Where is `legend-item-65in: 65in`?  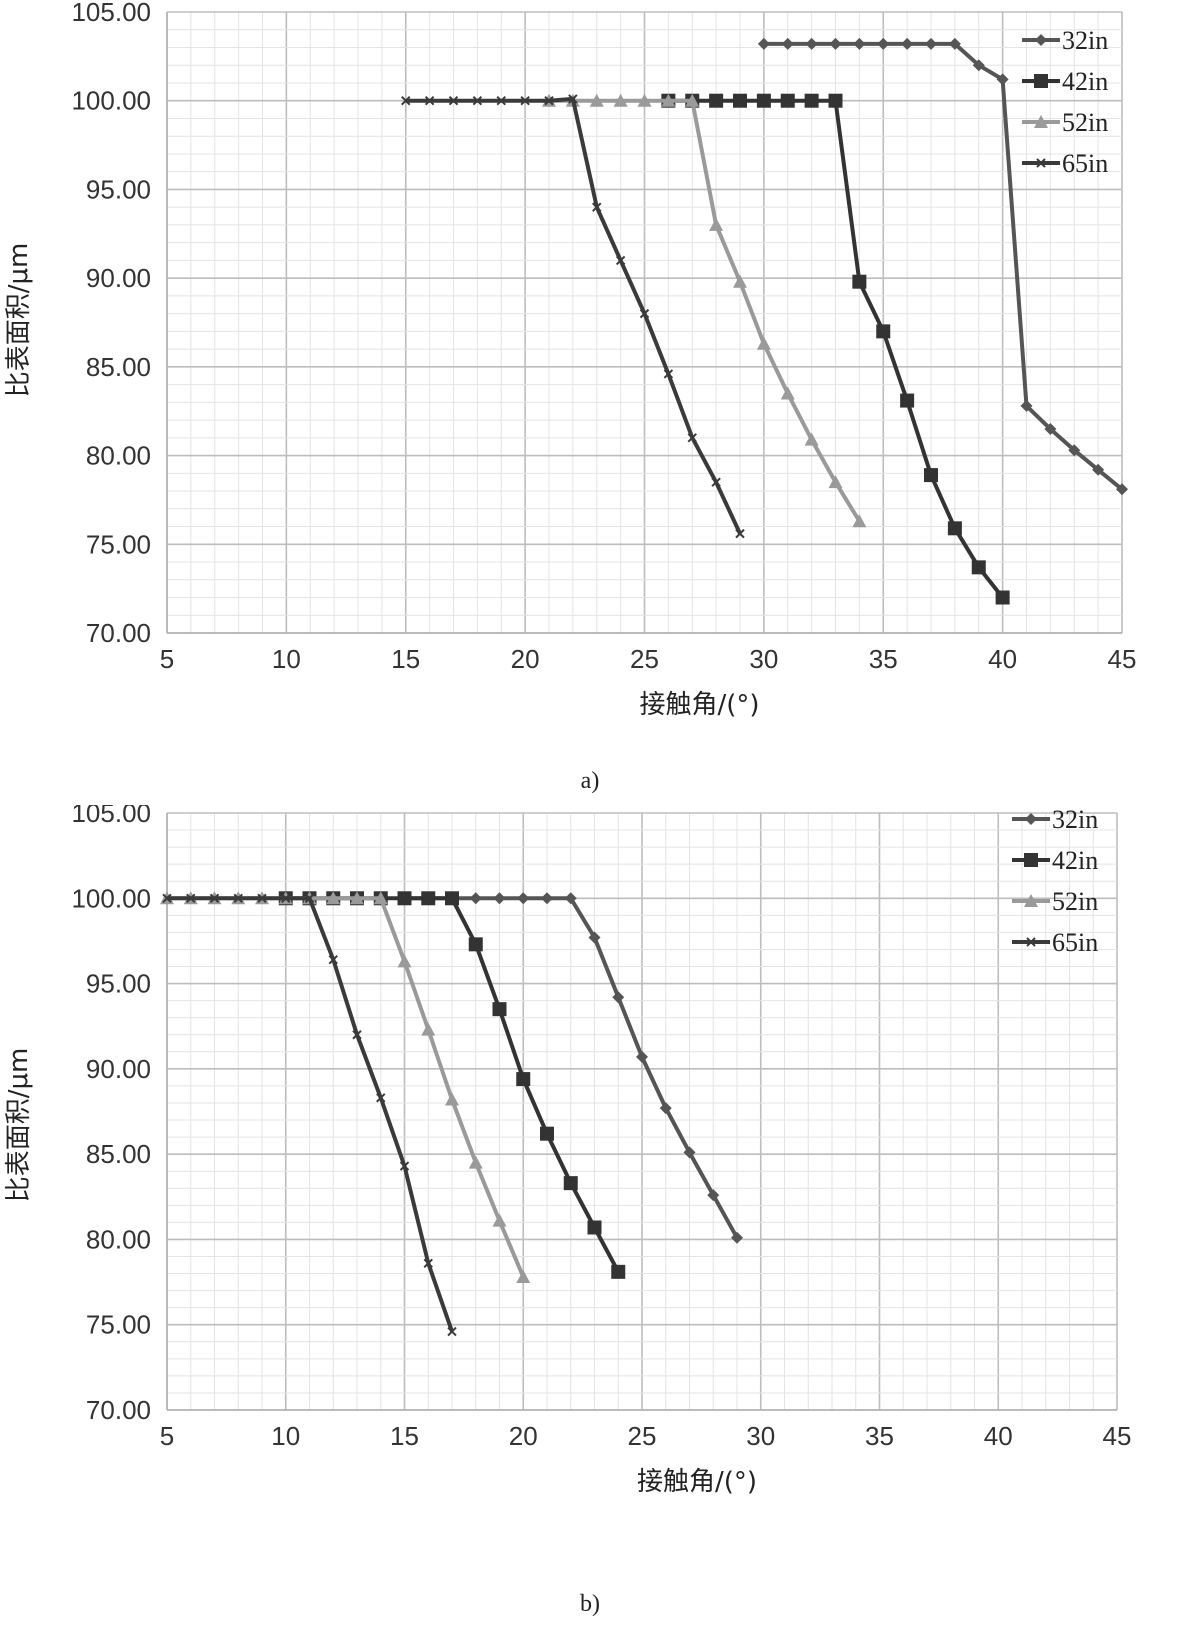
legend-item-65in: 65in is located at coordinates (1055, 942).